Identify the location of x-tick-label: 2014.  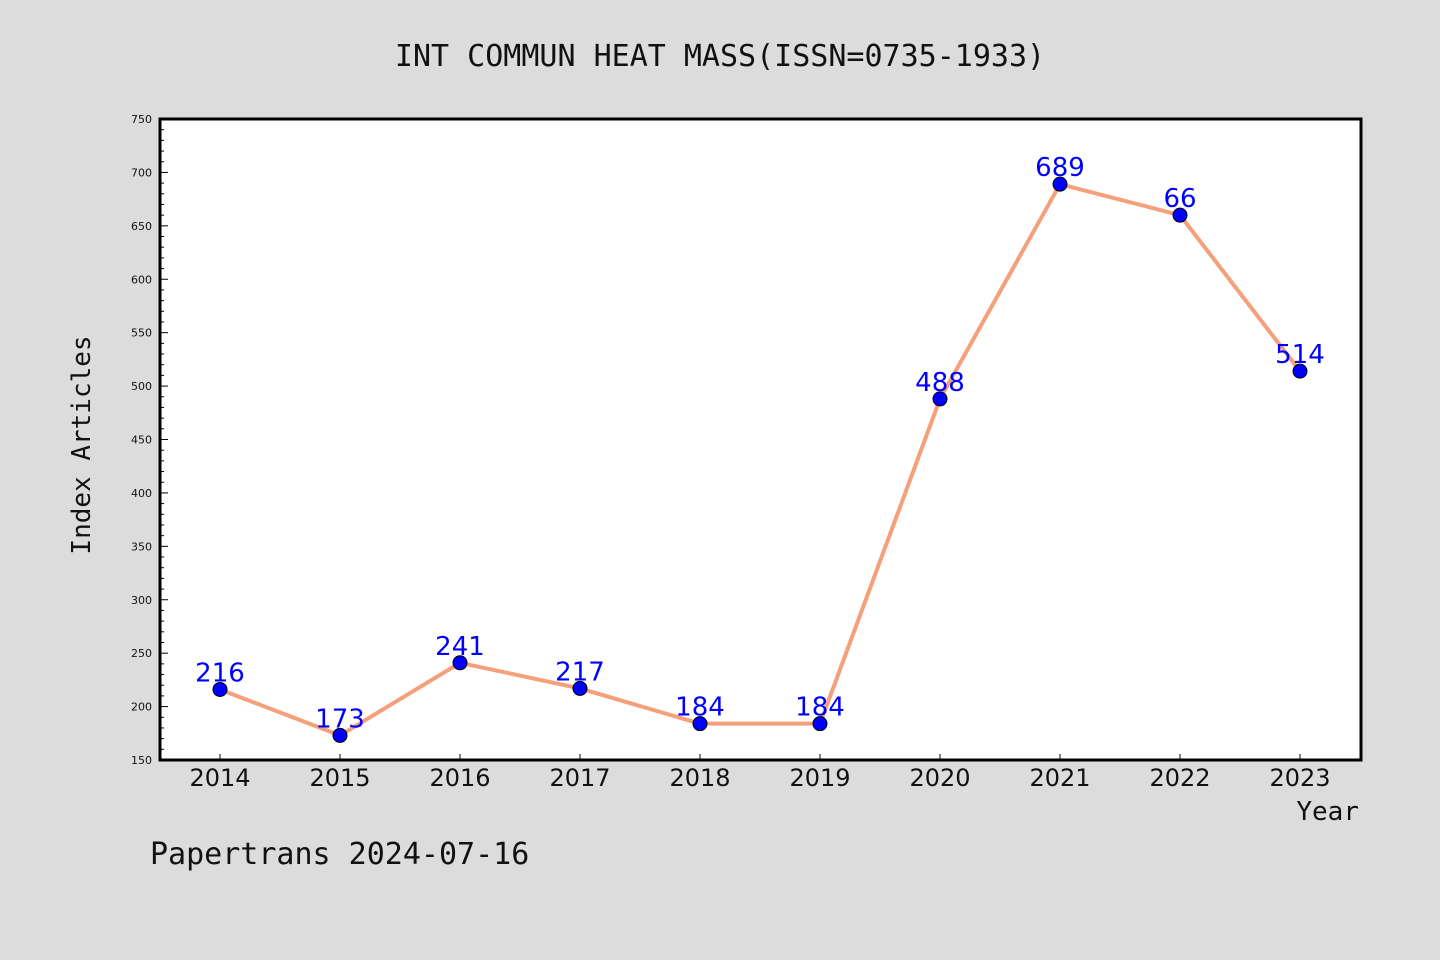
(219, 778).